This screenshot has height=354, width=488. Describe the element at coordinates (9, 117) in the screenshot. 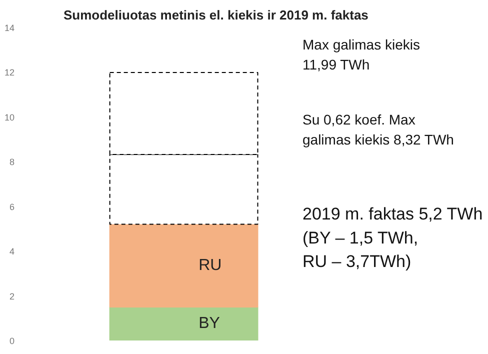

I see `y-tick-label: 10` at that location.